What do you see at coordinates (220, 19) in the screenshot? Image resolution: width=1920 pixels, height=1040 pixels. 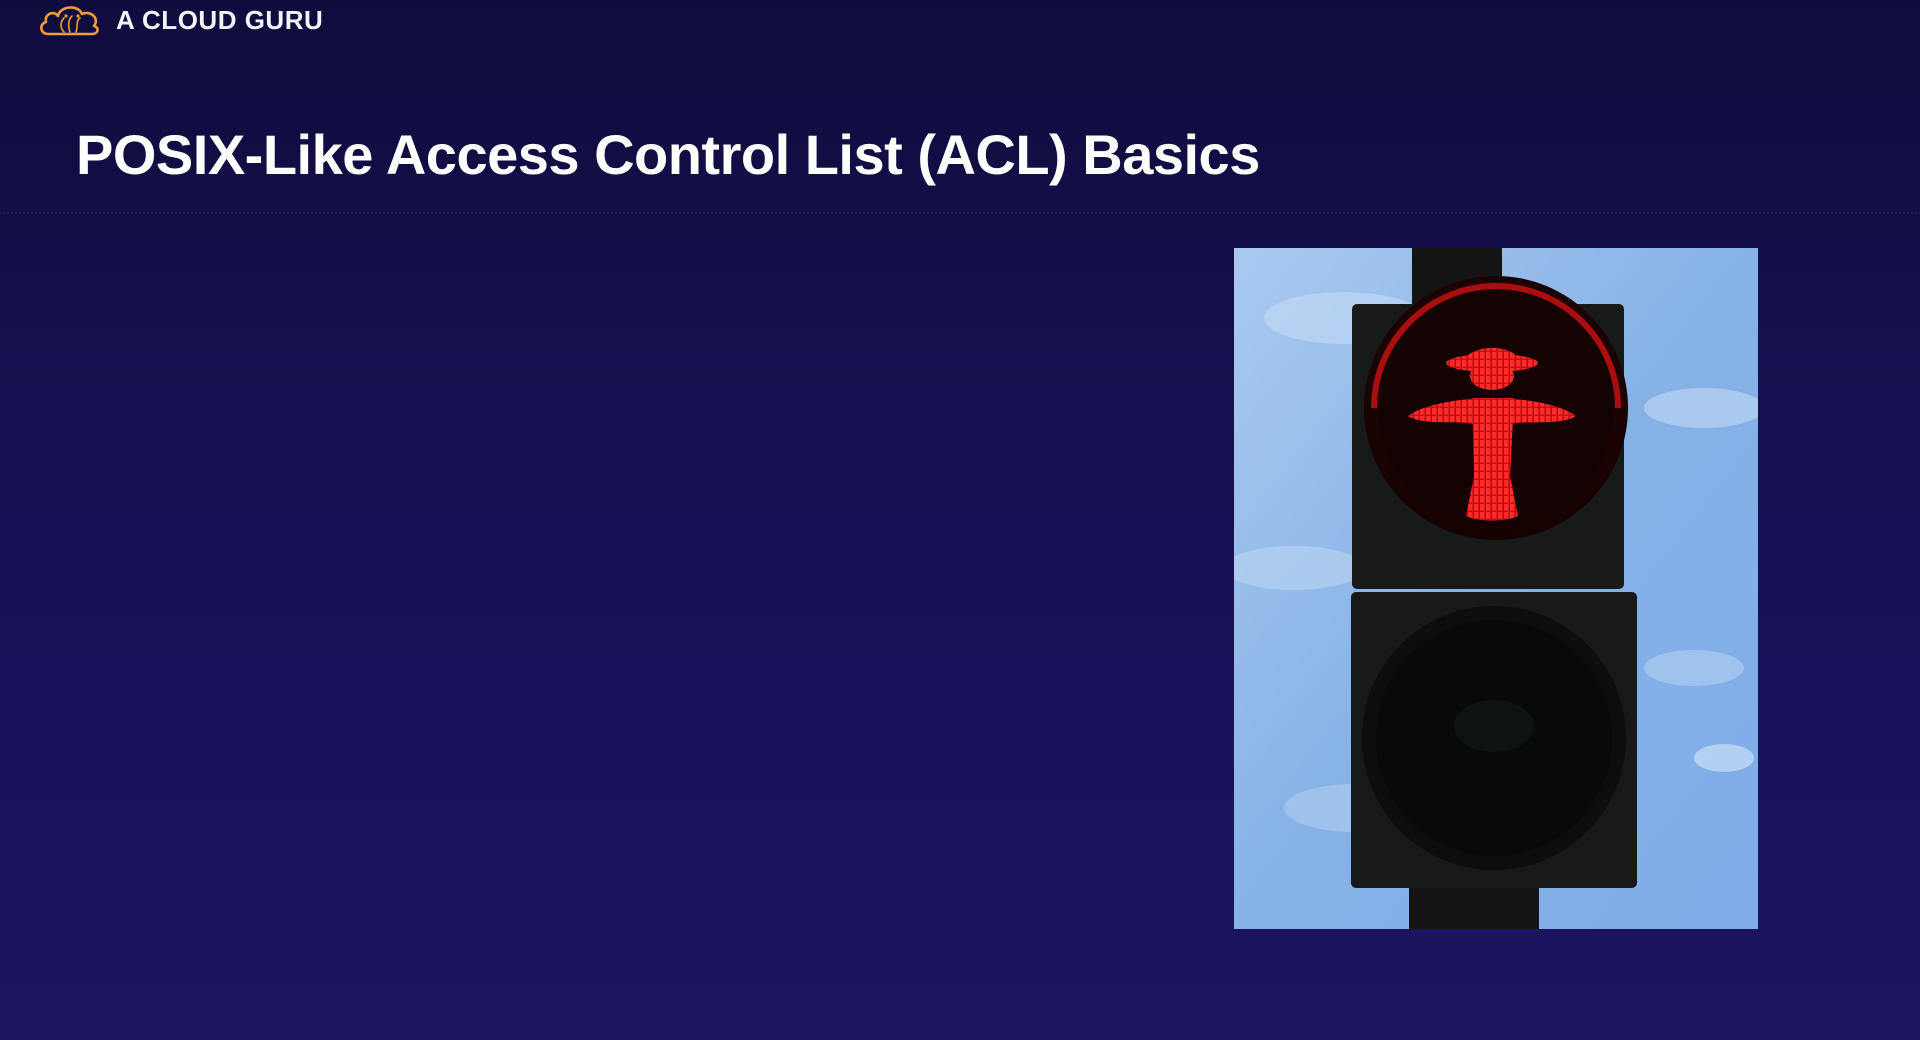 I see `brand-name: A CLOUD GURU` at bounding box center [220, 19].